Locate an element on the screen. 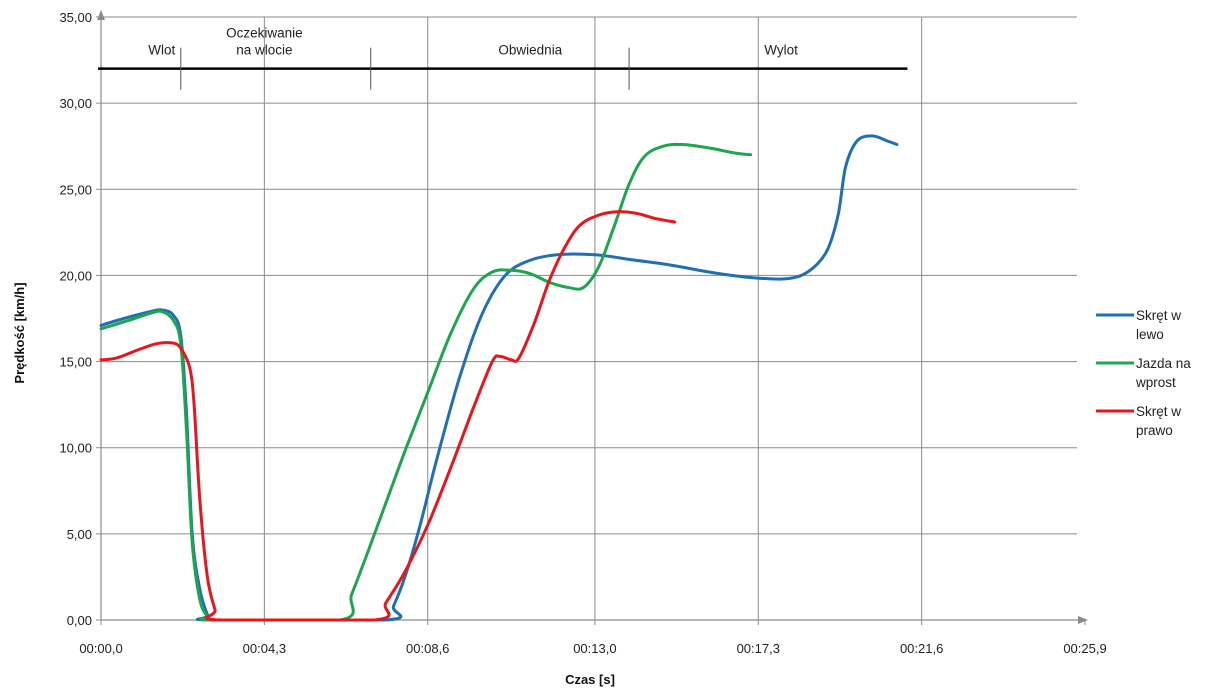  y-tick-label: 15,00 is located at coordinates (75, 362).